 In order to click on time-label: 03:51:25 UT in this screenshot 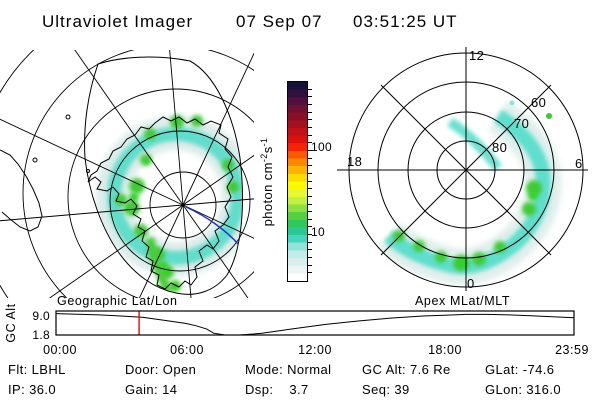, I will do `click(405, 21)`.